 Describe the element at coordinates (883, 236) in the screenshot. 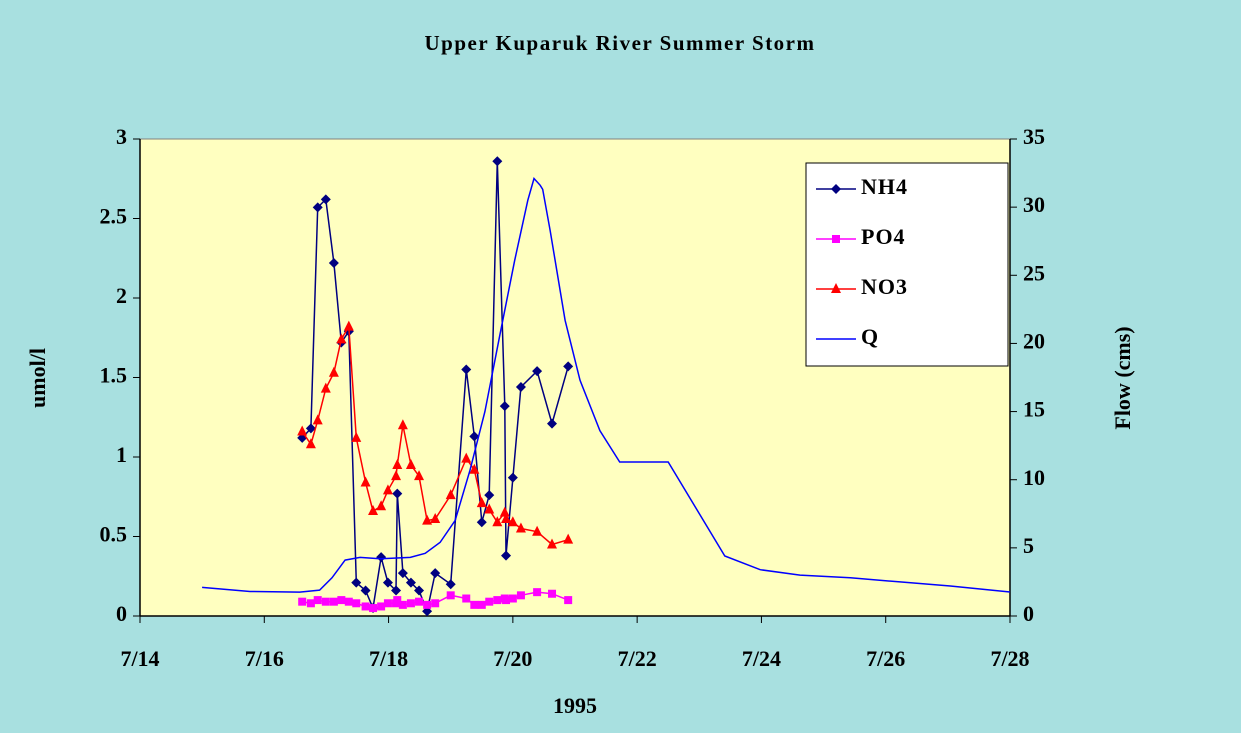

I see `legend-label: PO4` at that location.